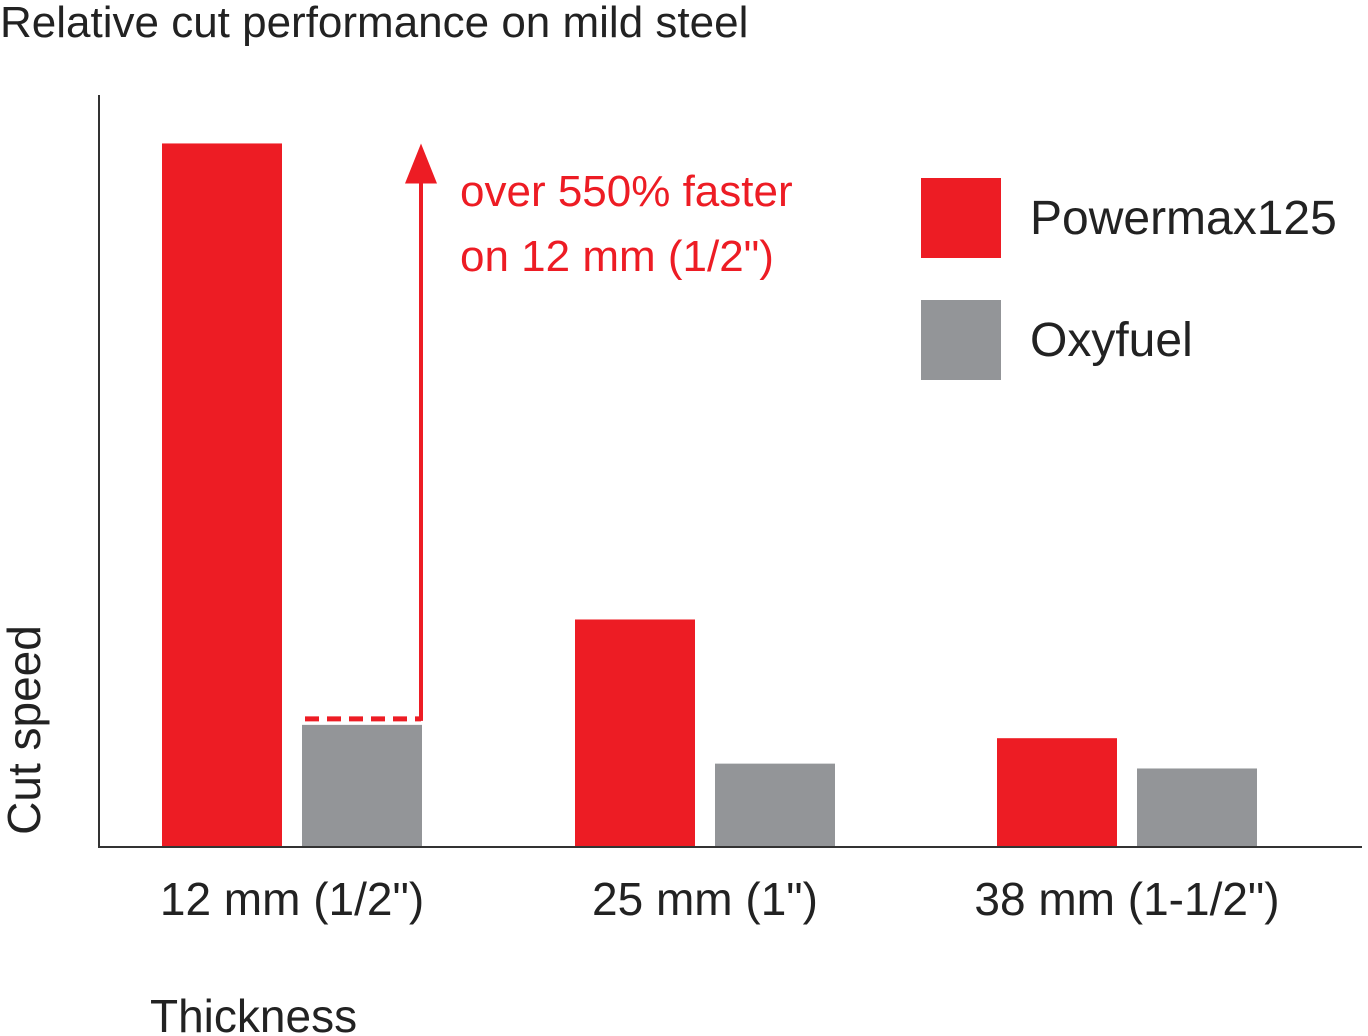  What do you see at coordinates (292, 899) in the screenshot?
I see `x-tick-label: 12 mm (1/2")` at bounding box center [292, 899].